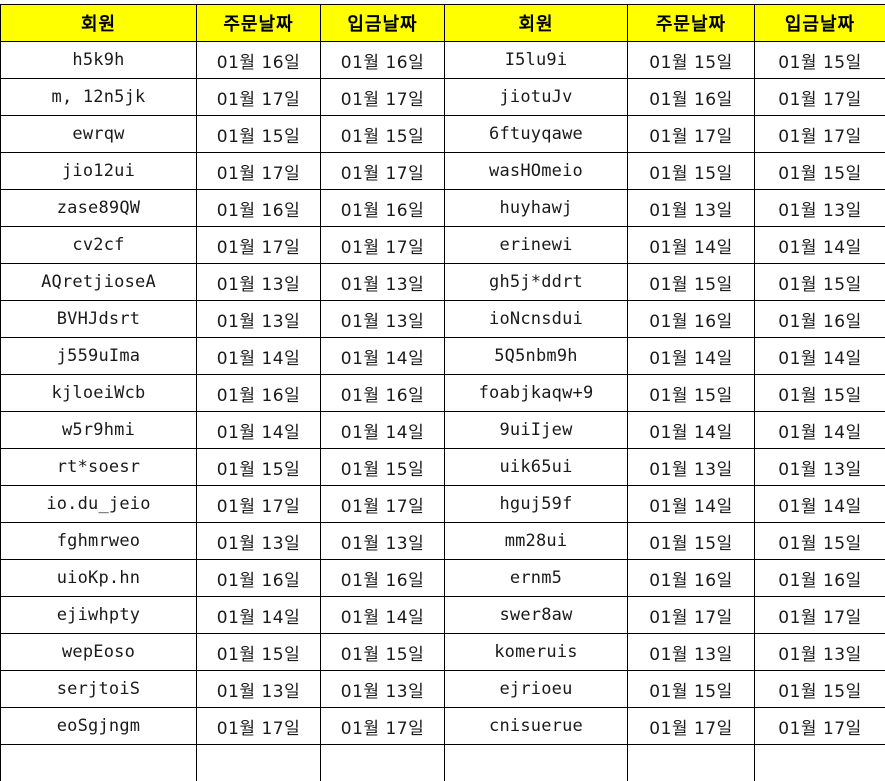 The height and width of the screenshot is (781, 885). I want to click on member-name-right: hguj59f, so click(536, 504).